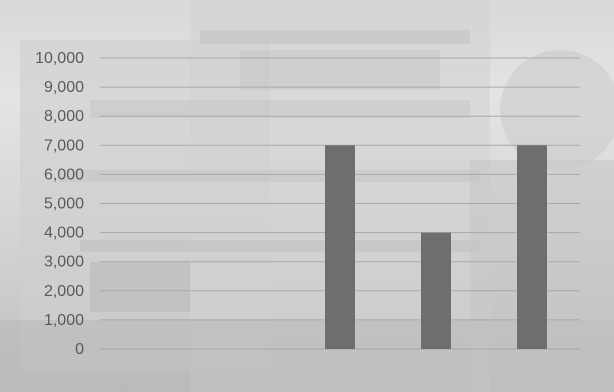  What do you see at coordinates (64, 174) in the screenshot?
I see `y-tick-label: 6,000` at bounding box center [64, 174].